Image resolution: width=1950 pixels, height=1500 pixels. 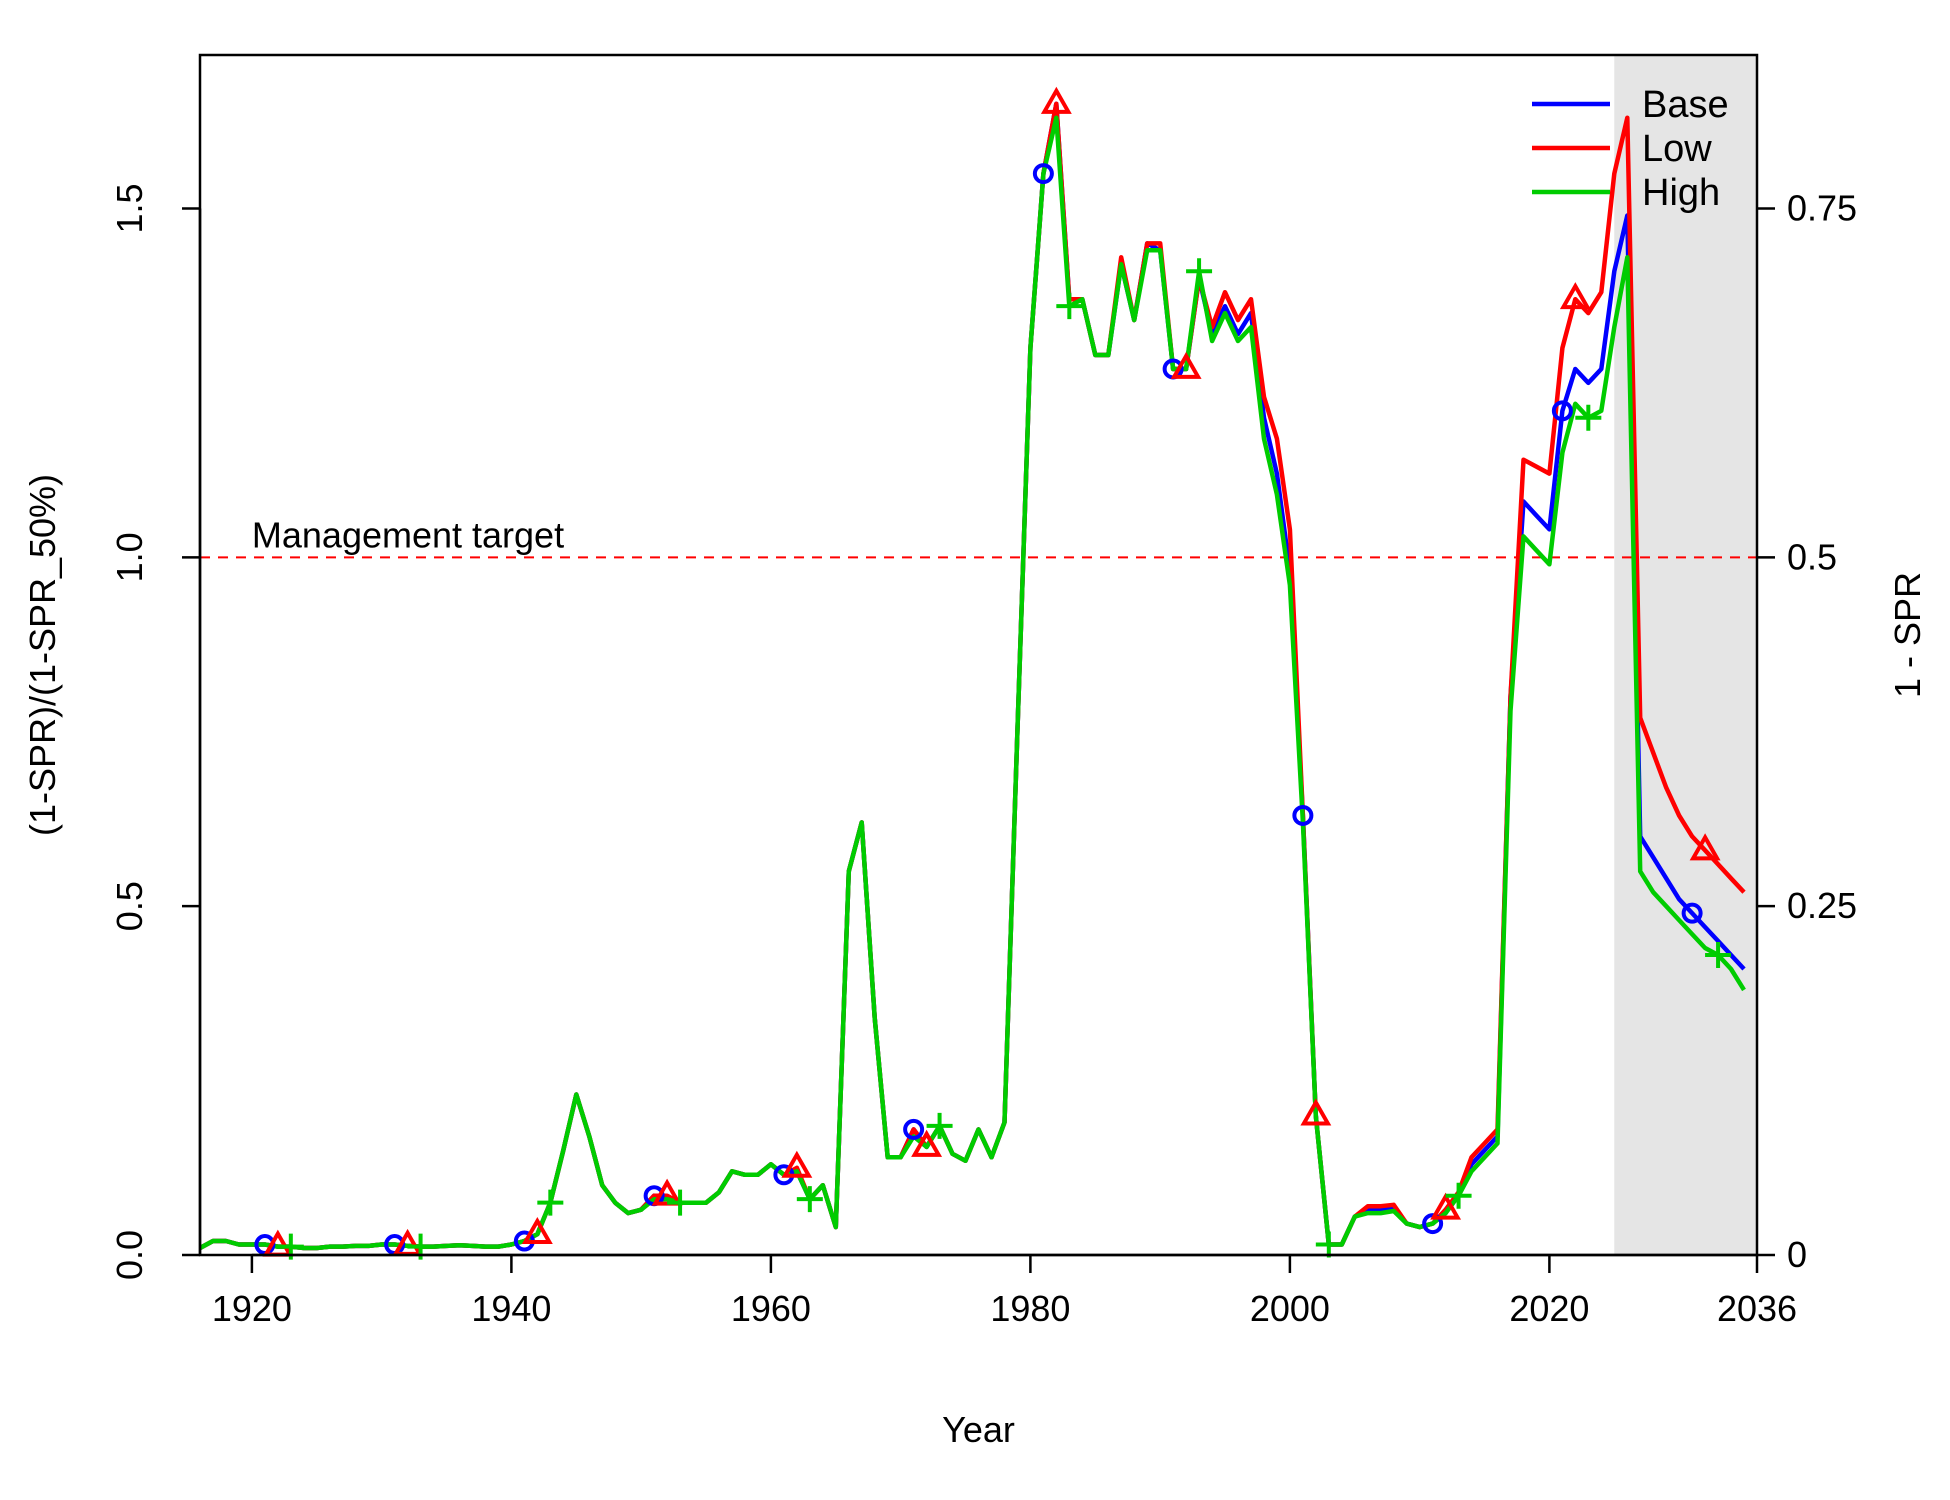 I want to click on x-tick-label: 2036, so click(x=1757, y=1308).